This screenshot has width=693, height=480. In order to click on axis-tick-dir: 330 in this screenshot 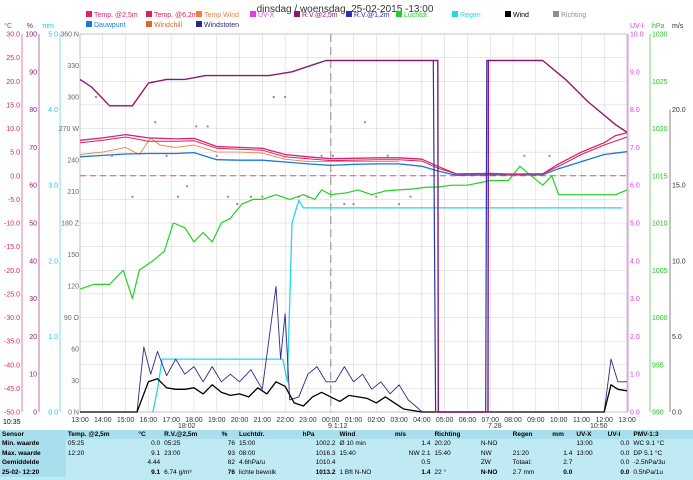, I will do `click(73, 66)`.